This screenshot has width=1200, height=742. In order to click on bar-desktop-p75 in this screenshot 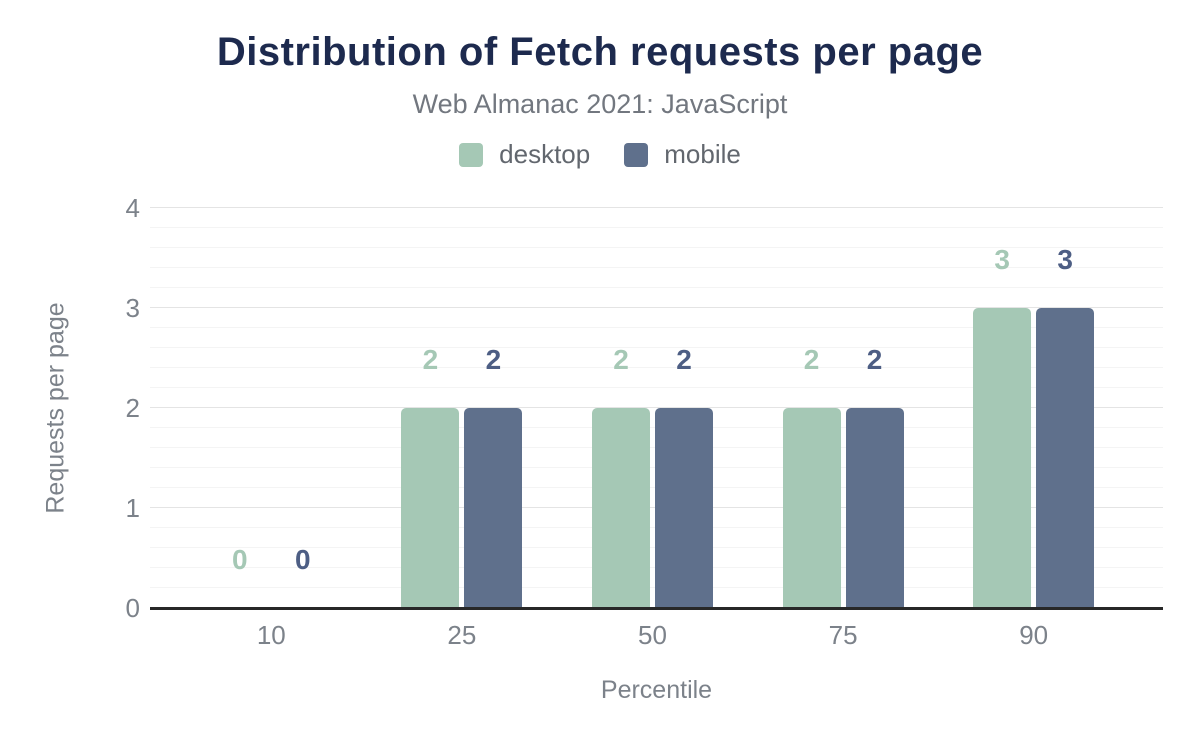, I will do `click(811, 508)`.